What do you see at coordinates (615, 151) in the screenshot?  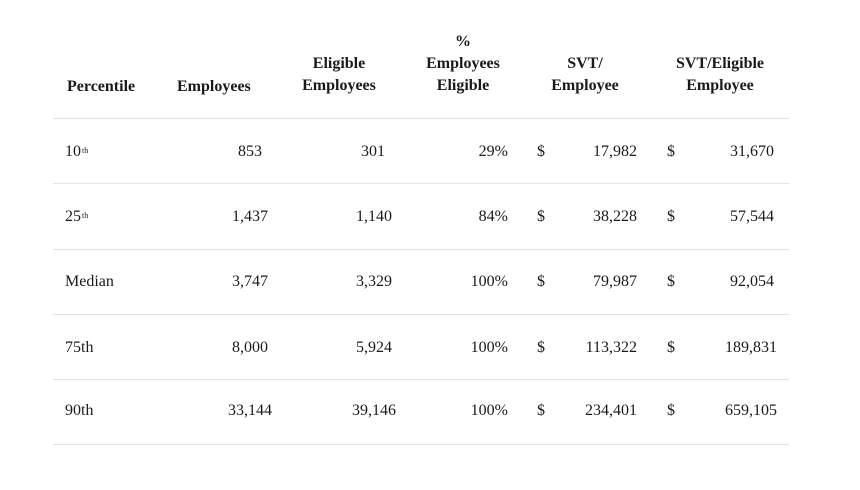 I see `cell-svt-employee: 17,982` at bounding box center [615, 151].